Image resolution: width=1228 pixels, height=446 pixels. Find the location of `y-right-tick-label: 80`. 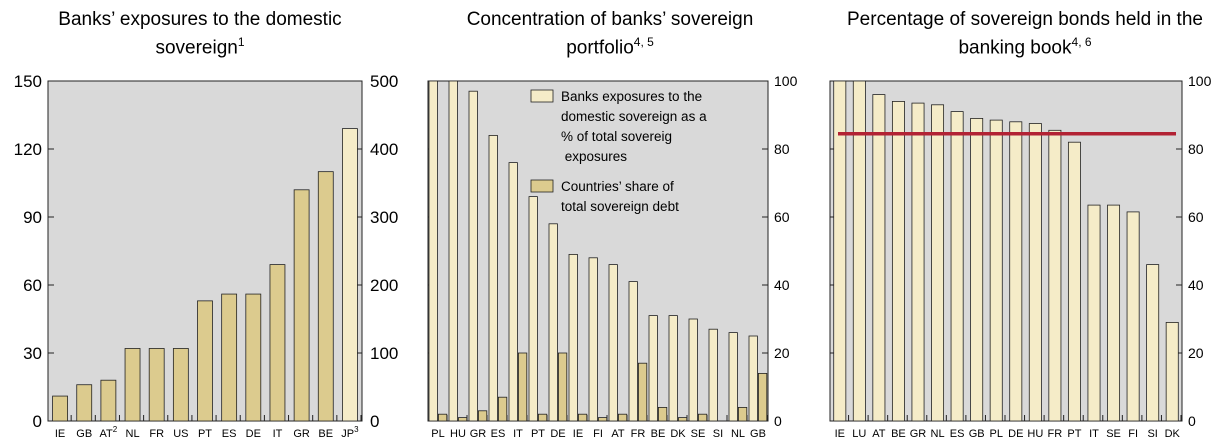

y-right-tick-label: 80 is located at coordinates (782, 149).